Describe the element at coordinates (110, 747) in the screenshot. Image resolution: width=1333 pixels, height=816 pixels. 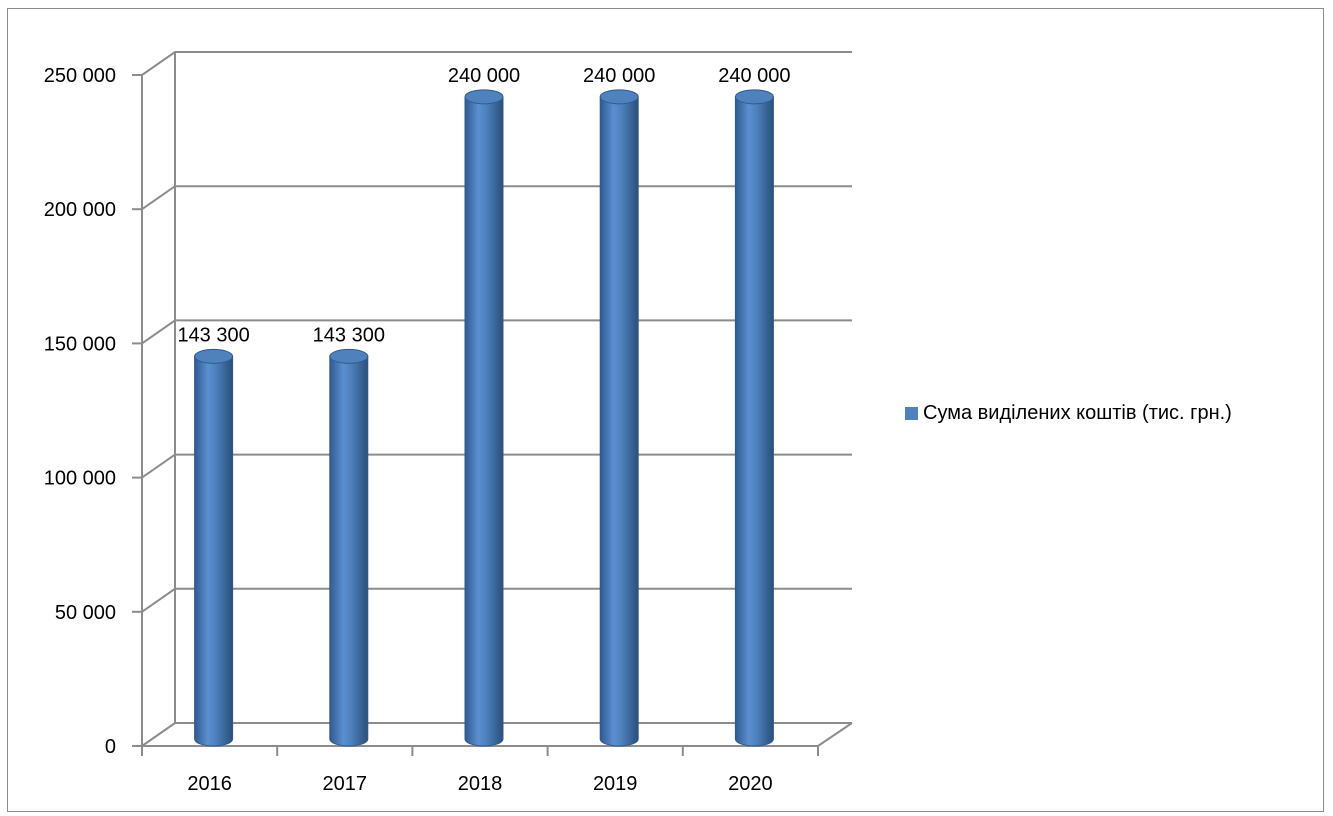
I see `y-tick-label: 0` at that location.